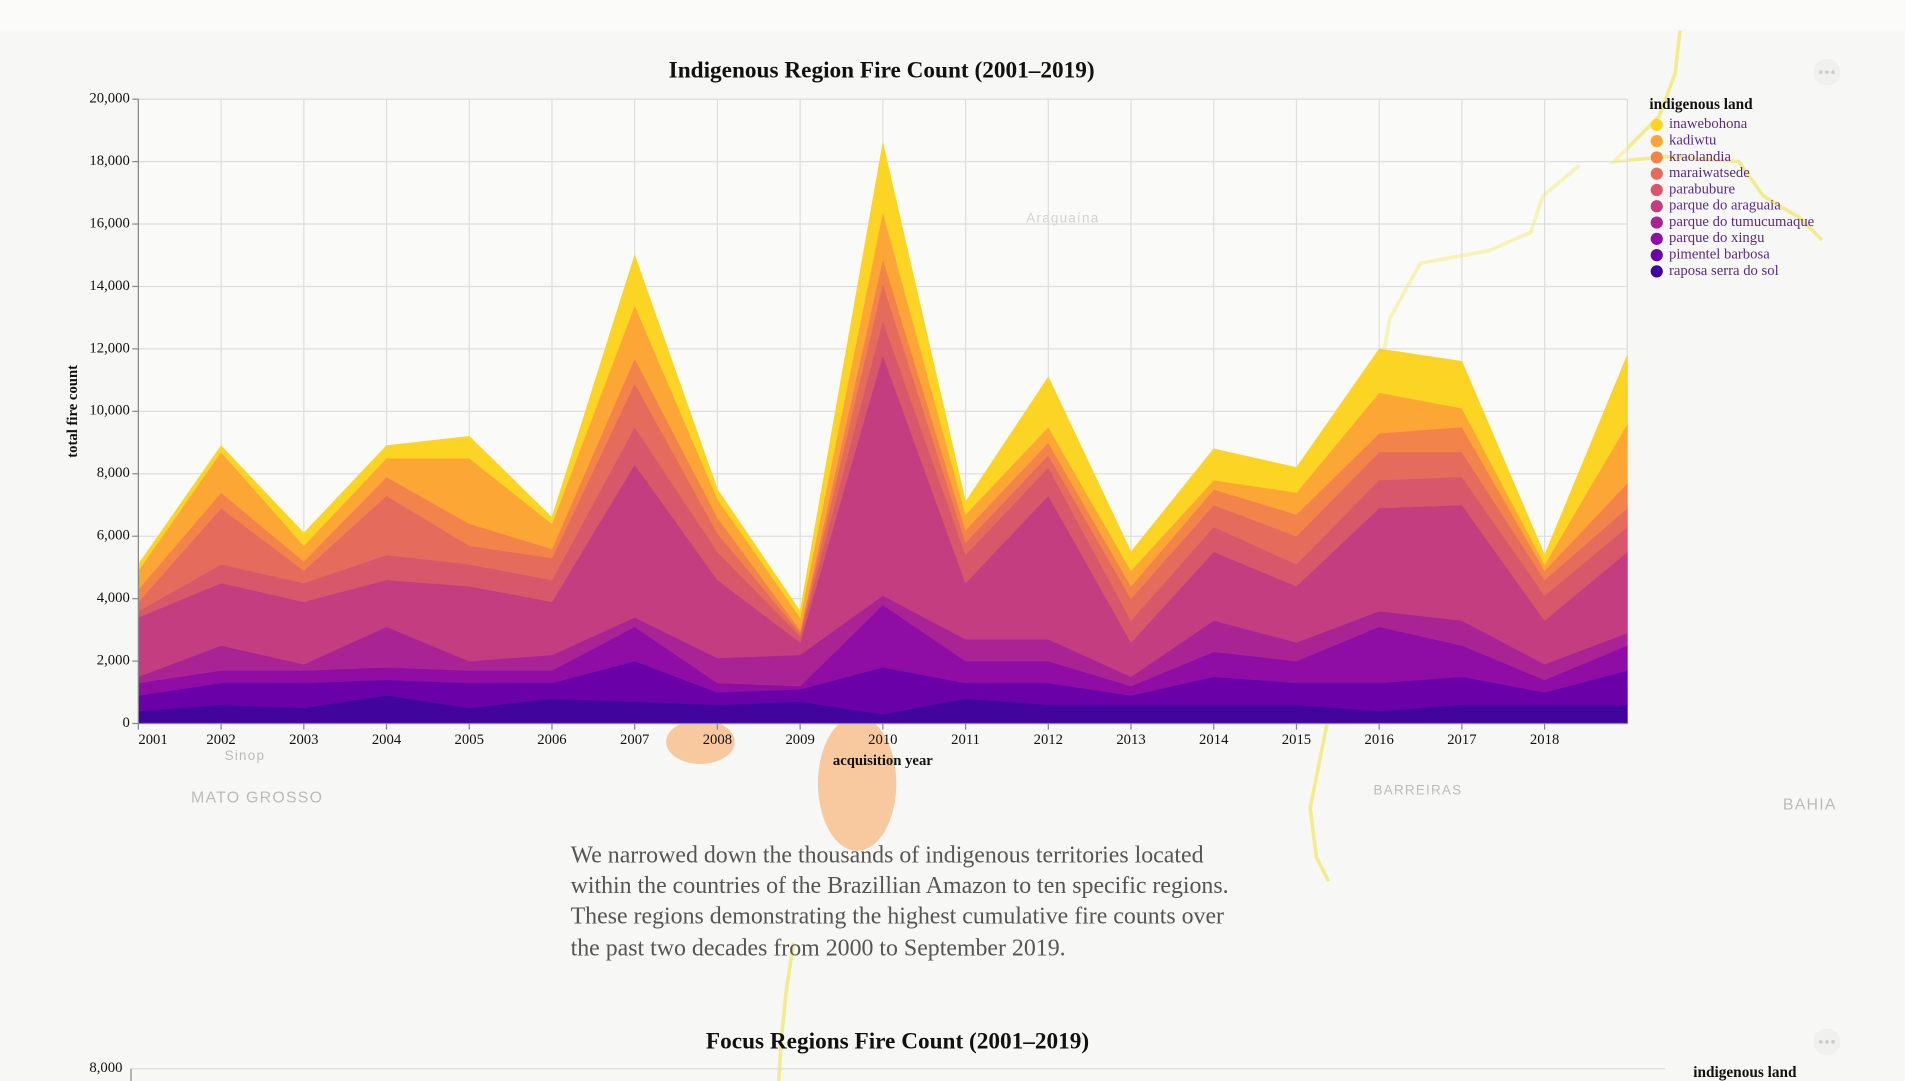  I want to click on x-tick-label: 2015, so click(1296, 740).